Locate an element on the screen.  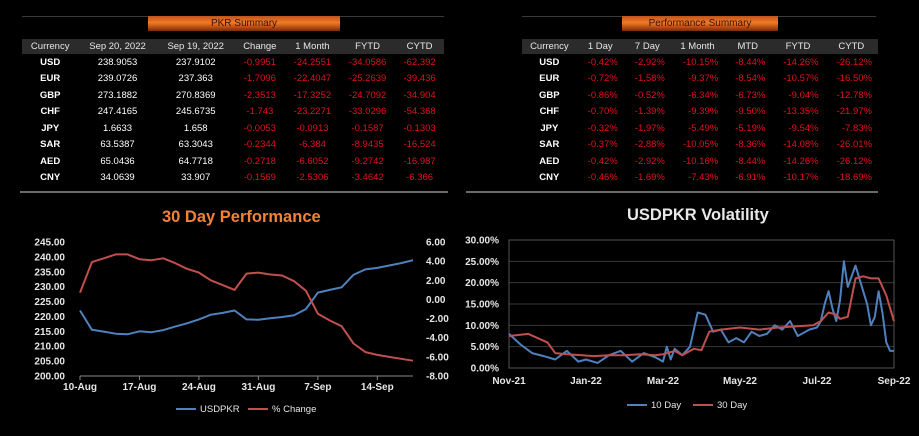
table-cell: -8.44% is located at coordinates (750, 62).